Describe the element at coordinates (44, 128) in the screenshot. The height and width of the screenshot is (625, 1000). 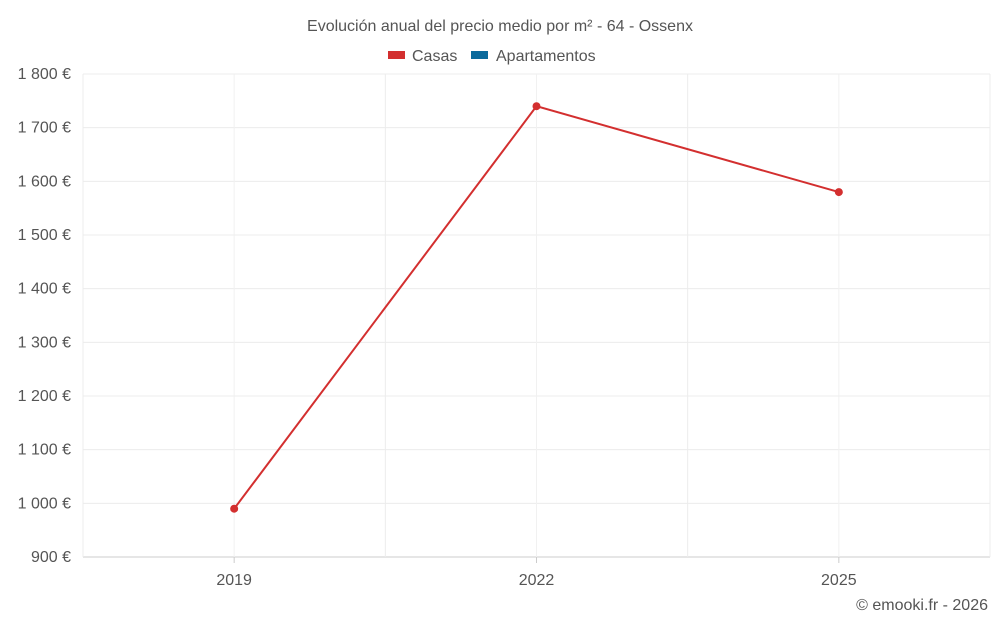
I see `y-tick-label: 1 700 €` at that location.